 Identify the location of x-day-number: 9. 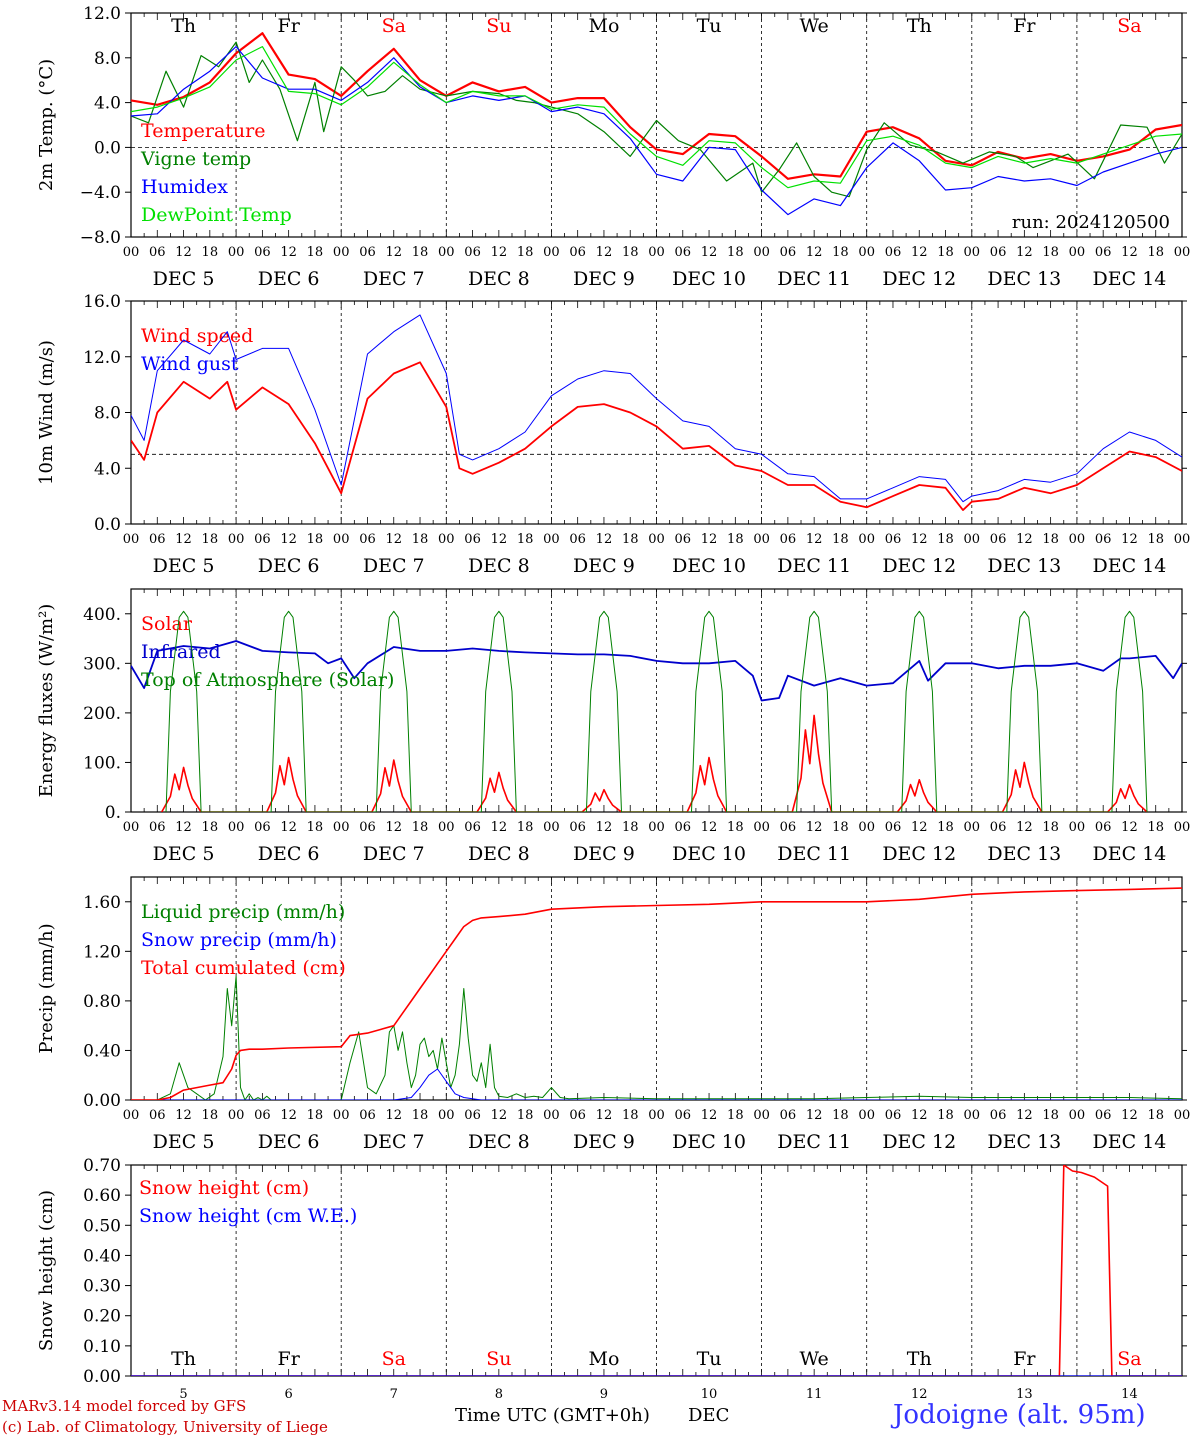
(604, 1394).